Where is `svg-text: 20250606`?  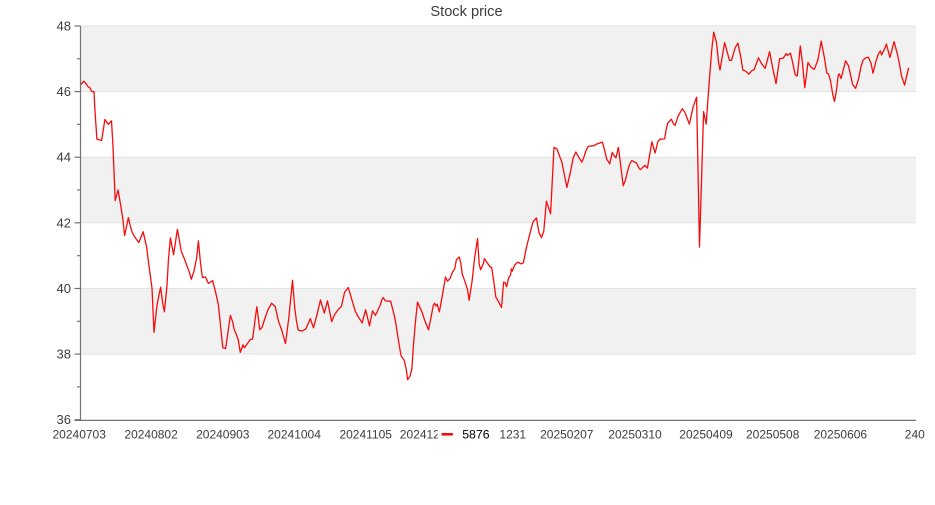
svg-text: 20250606 is located at coordinates (841, 435).